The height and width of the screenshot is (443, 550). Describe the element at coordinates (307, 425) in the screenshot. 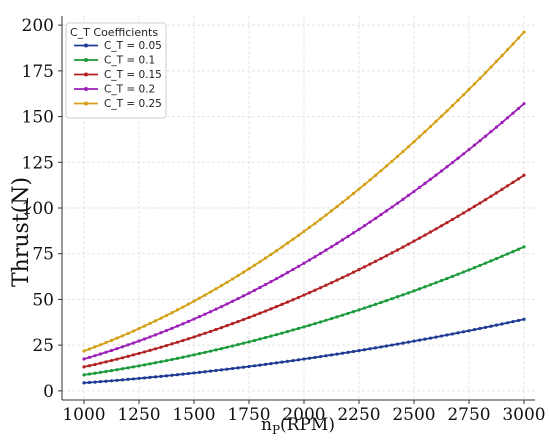

I see `x-axis-label-unit: (RPM)` at that location.